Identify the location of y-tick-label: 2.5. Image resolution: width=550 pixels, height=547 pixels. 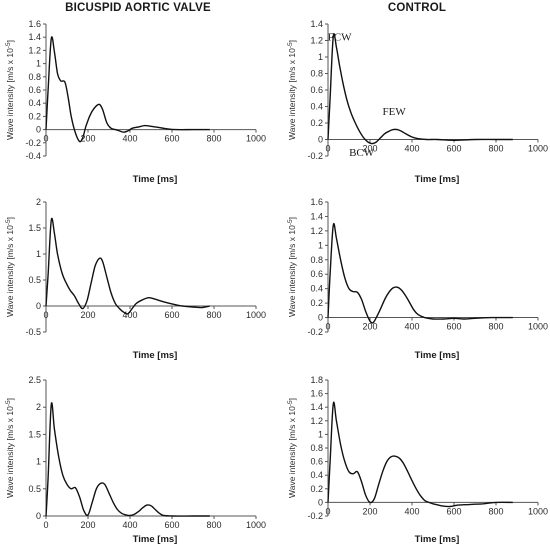
(34, 380).